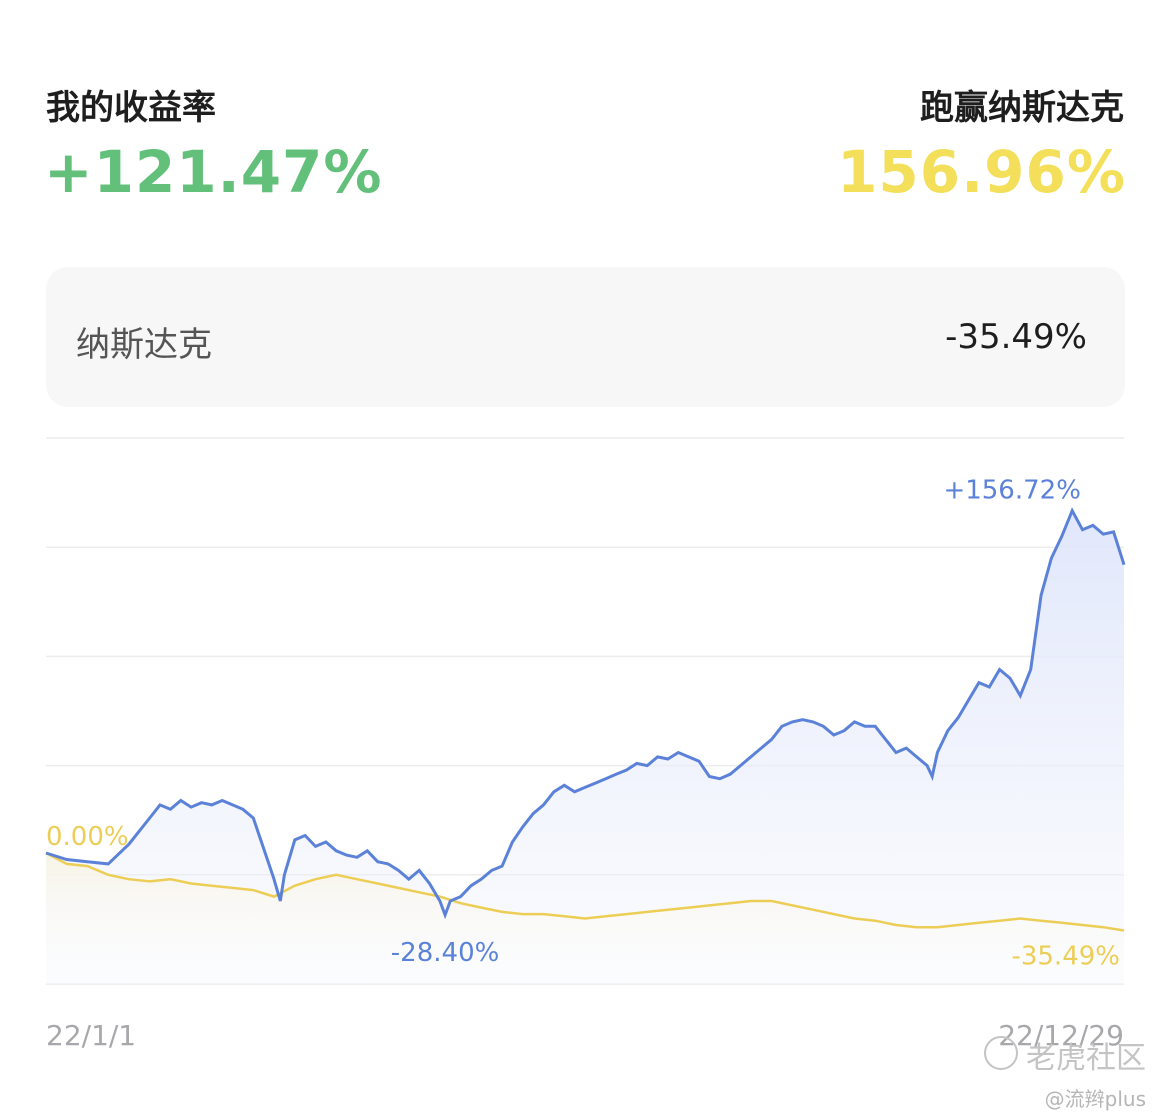 The height and width of the screenshot is (1120, 1170). Describe the element at coordinates (1061, 1035) in the screenshot. I see `x-tick-end: 22/12/29` at that location.